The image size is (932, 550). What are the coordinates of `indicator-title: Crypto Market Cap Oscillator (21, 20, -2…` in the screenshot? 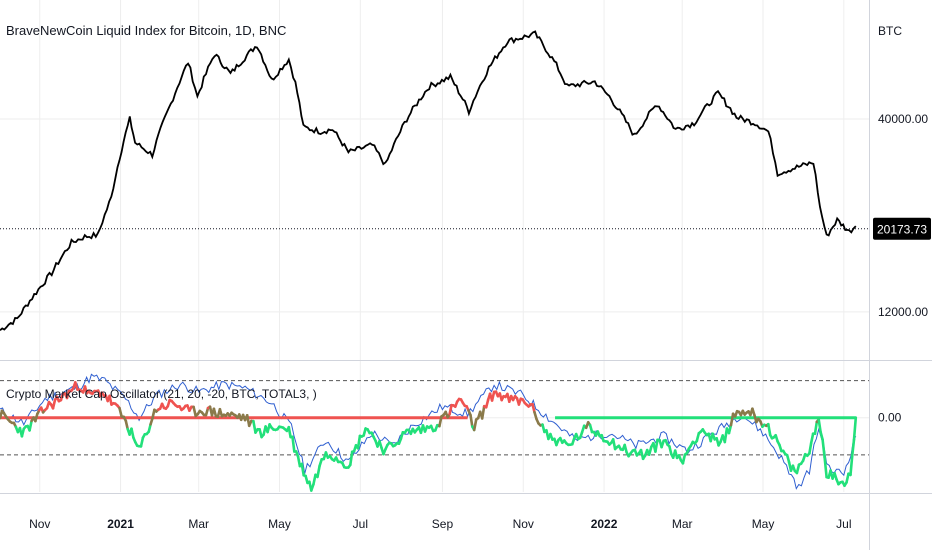 It's located at (161, 394).